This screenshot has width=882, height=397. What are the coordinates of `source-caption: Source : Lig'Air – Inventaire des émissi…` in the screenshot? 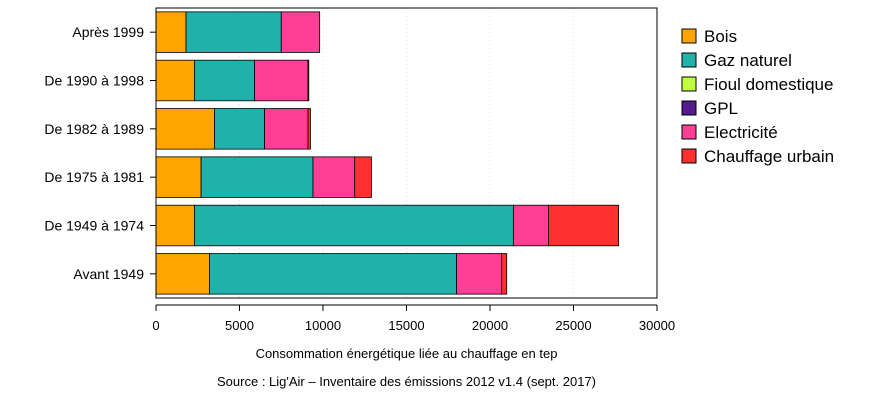 It's located at (406, 381).